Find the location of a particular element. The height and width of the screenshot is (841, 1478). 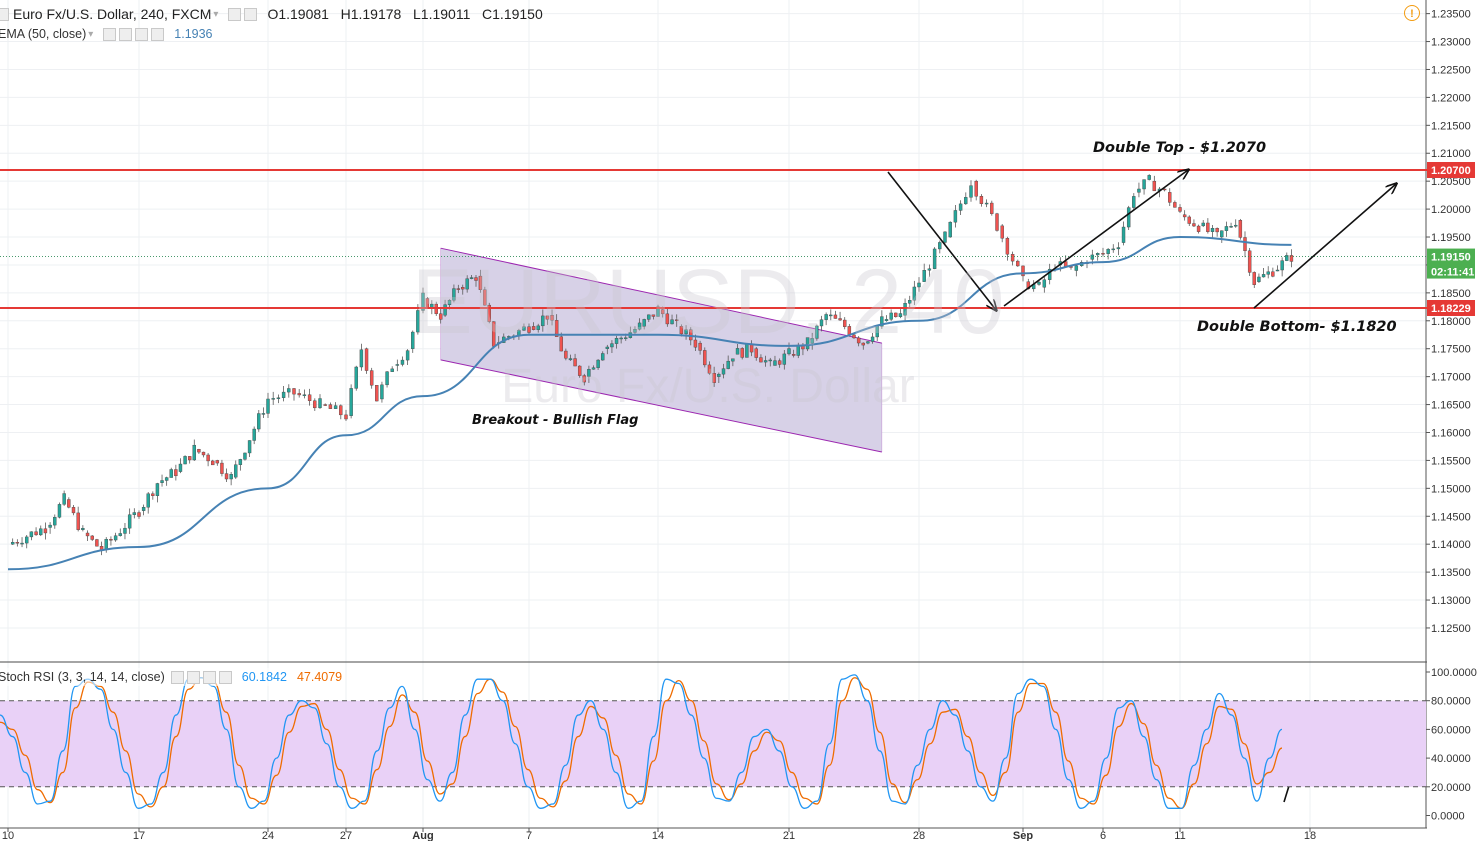

last-price-tag is located at coordinates (1451, 263).